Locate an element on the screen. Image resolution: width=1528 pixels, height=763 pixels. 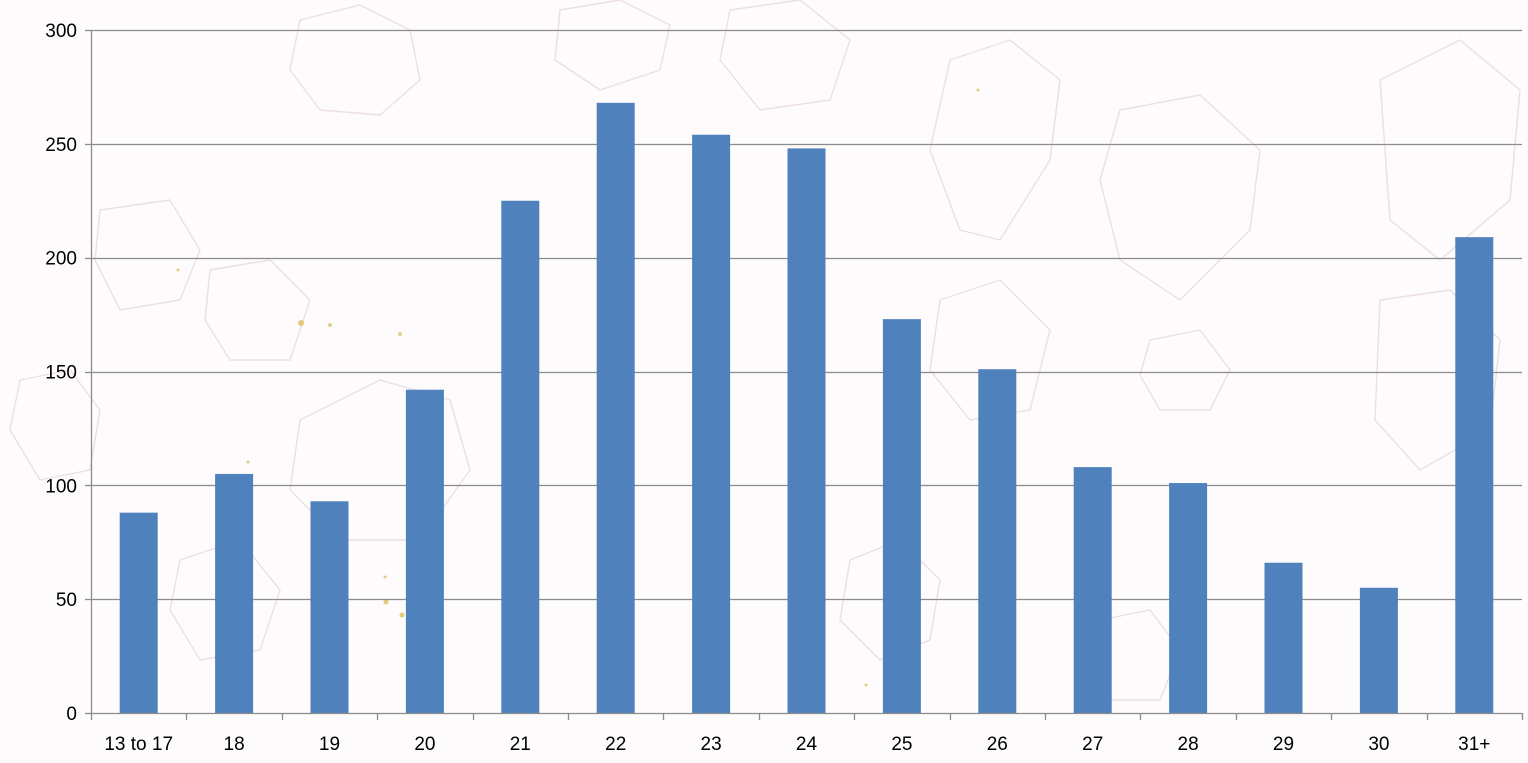
y-tick-label-0: 0 is located at coordinates (71, 714).